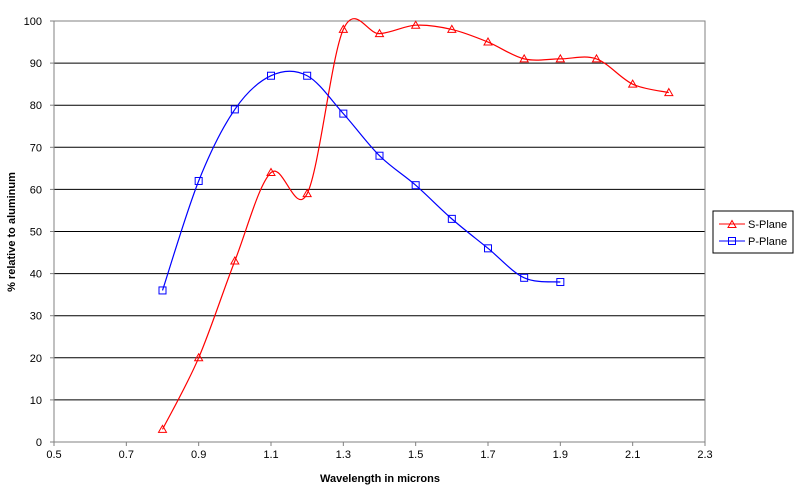 The height and width of the screenshot is (493, 800). I want to click on y-tick-label: 40, so click(36, 275).